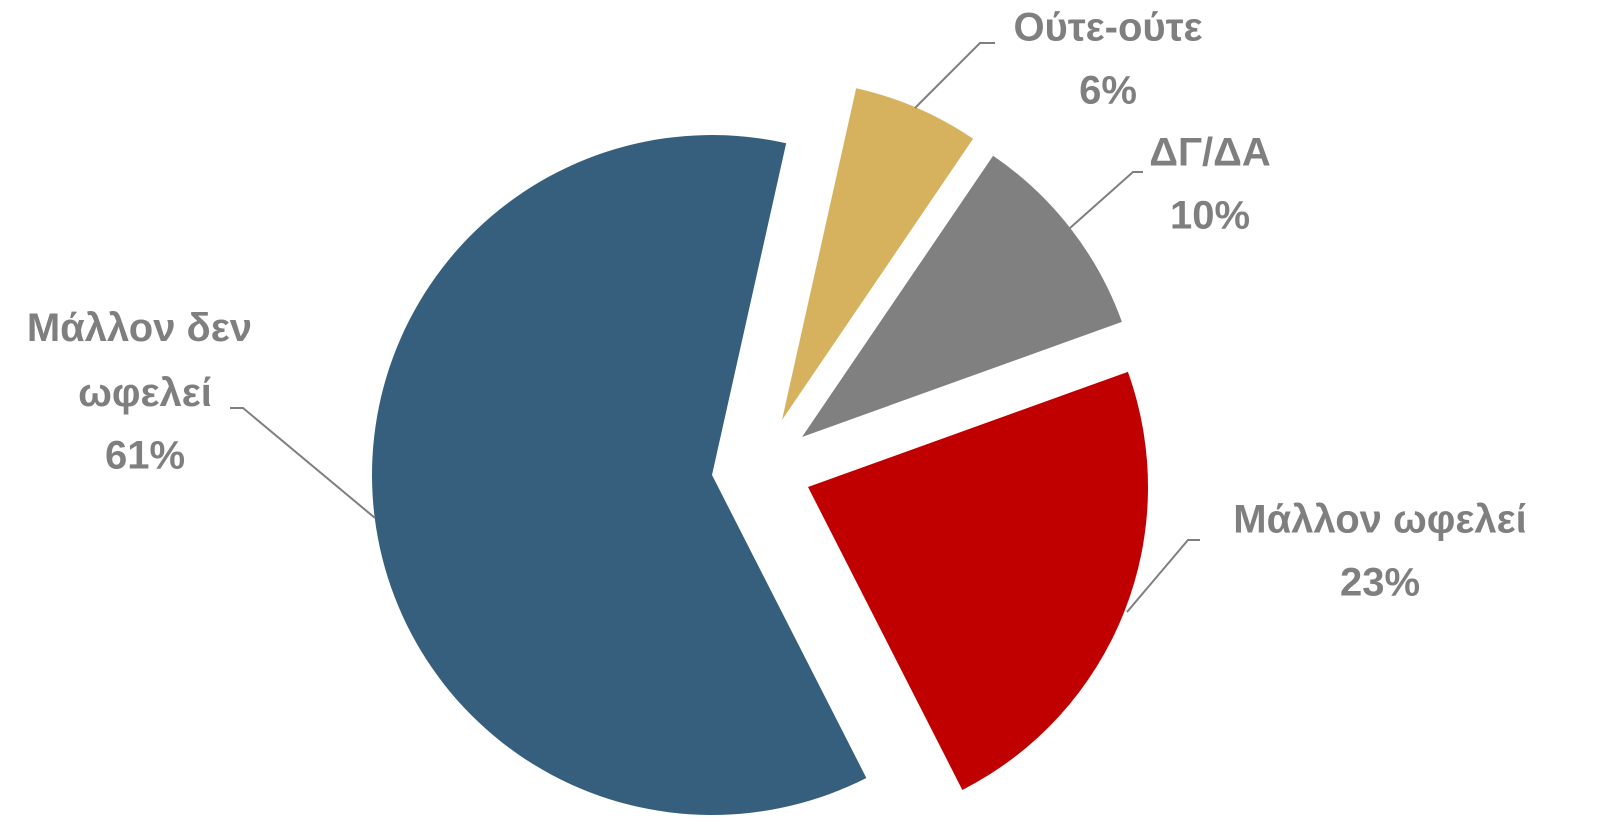 The height and width of the screenshot is (840, 1621). I want to click on slice-label: Ούτε-ούτε, so click(1107, 28).